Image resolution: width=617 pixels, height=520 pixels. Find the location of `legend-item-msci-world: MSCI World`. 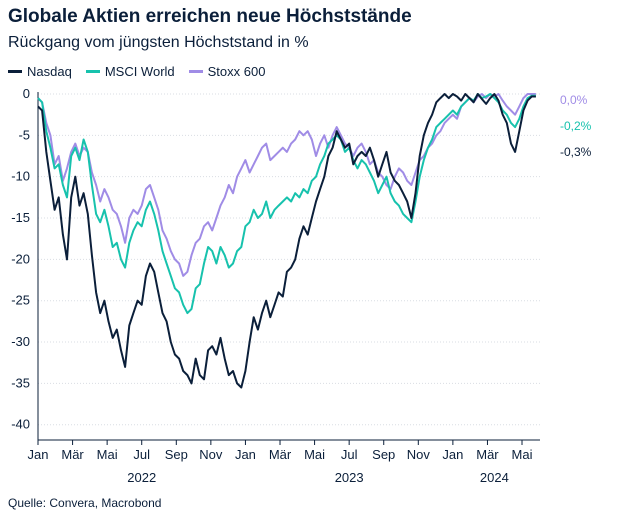

legend-item-msci-world: MSCI World is located at coordinates (130, 71).